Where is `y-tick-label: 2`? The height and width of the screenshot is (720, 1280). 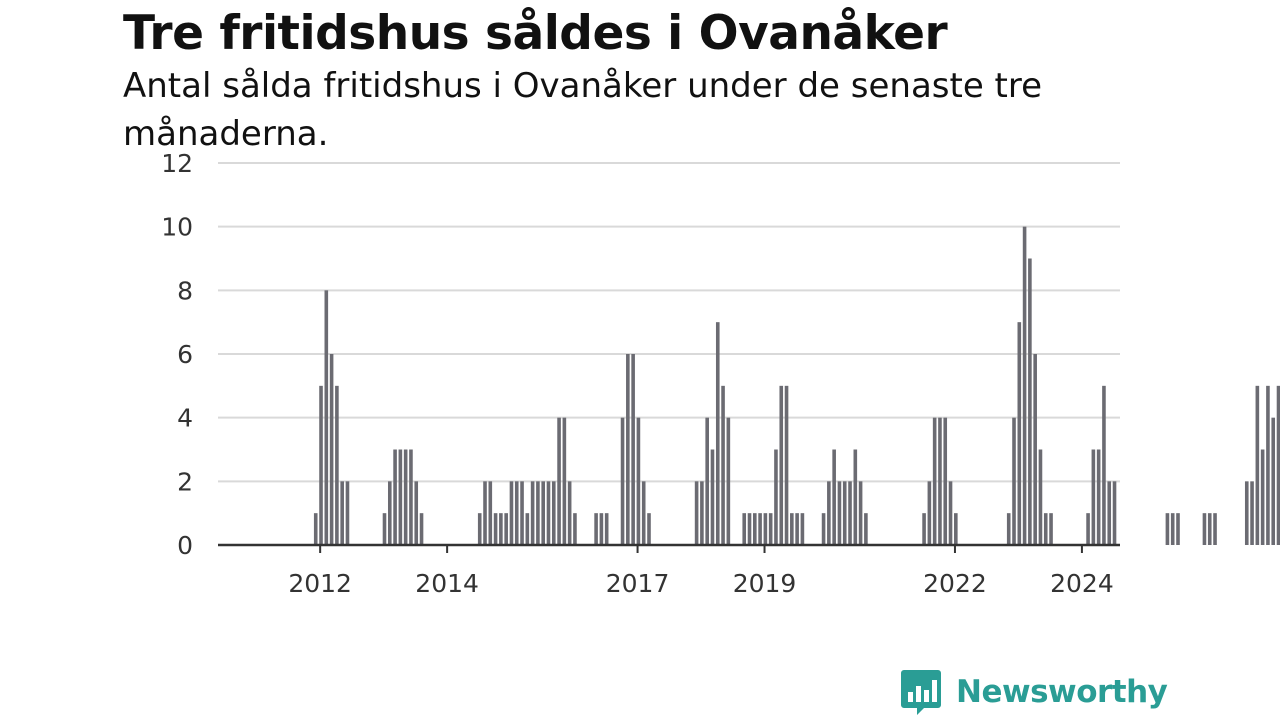 y-tick-label: 2 is located at coordinates (185, 481).